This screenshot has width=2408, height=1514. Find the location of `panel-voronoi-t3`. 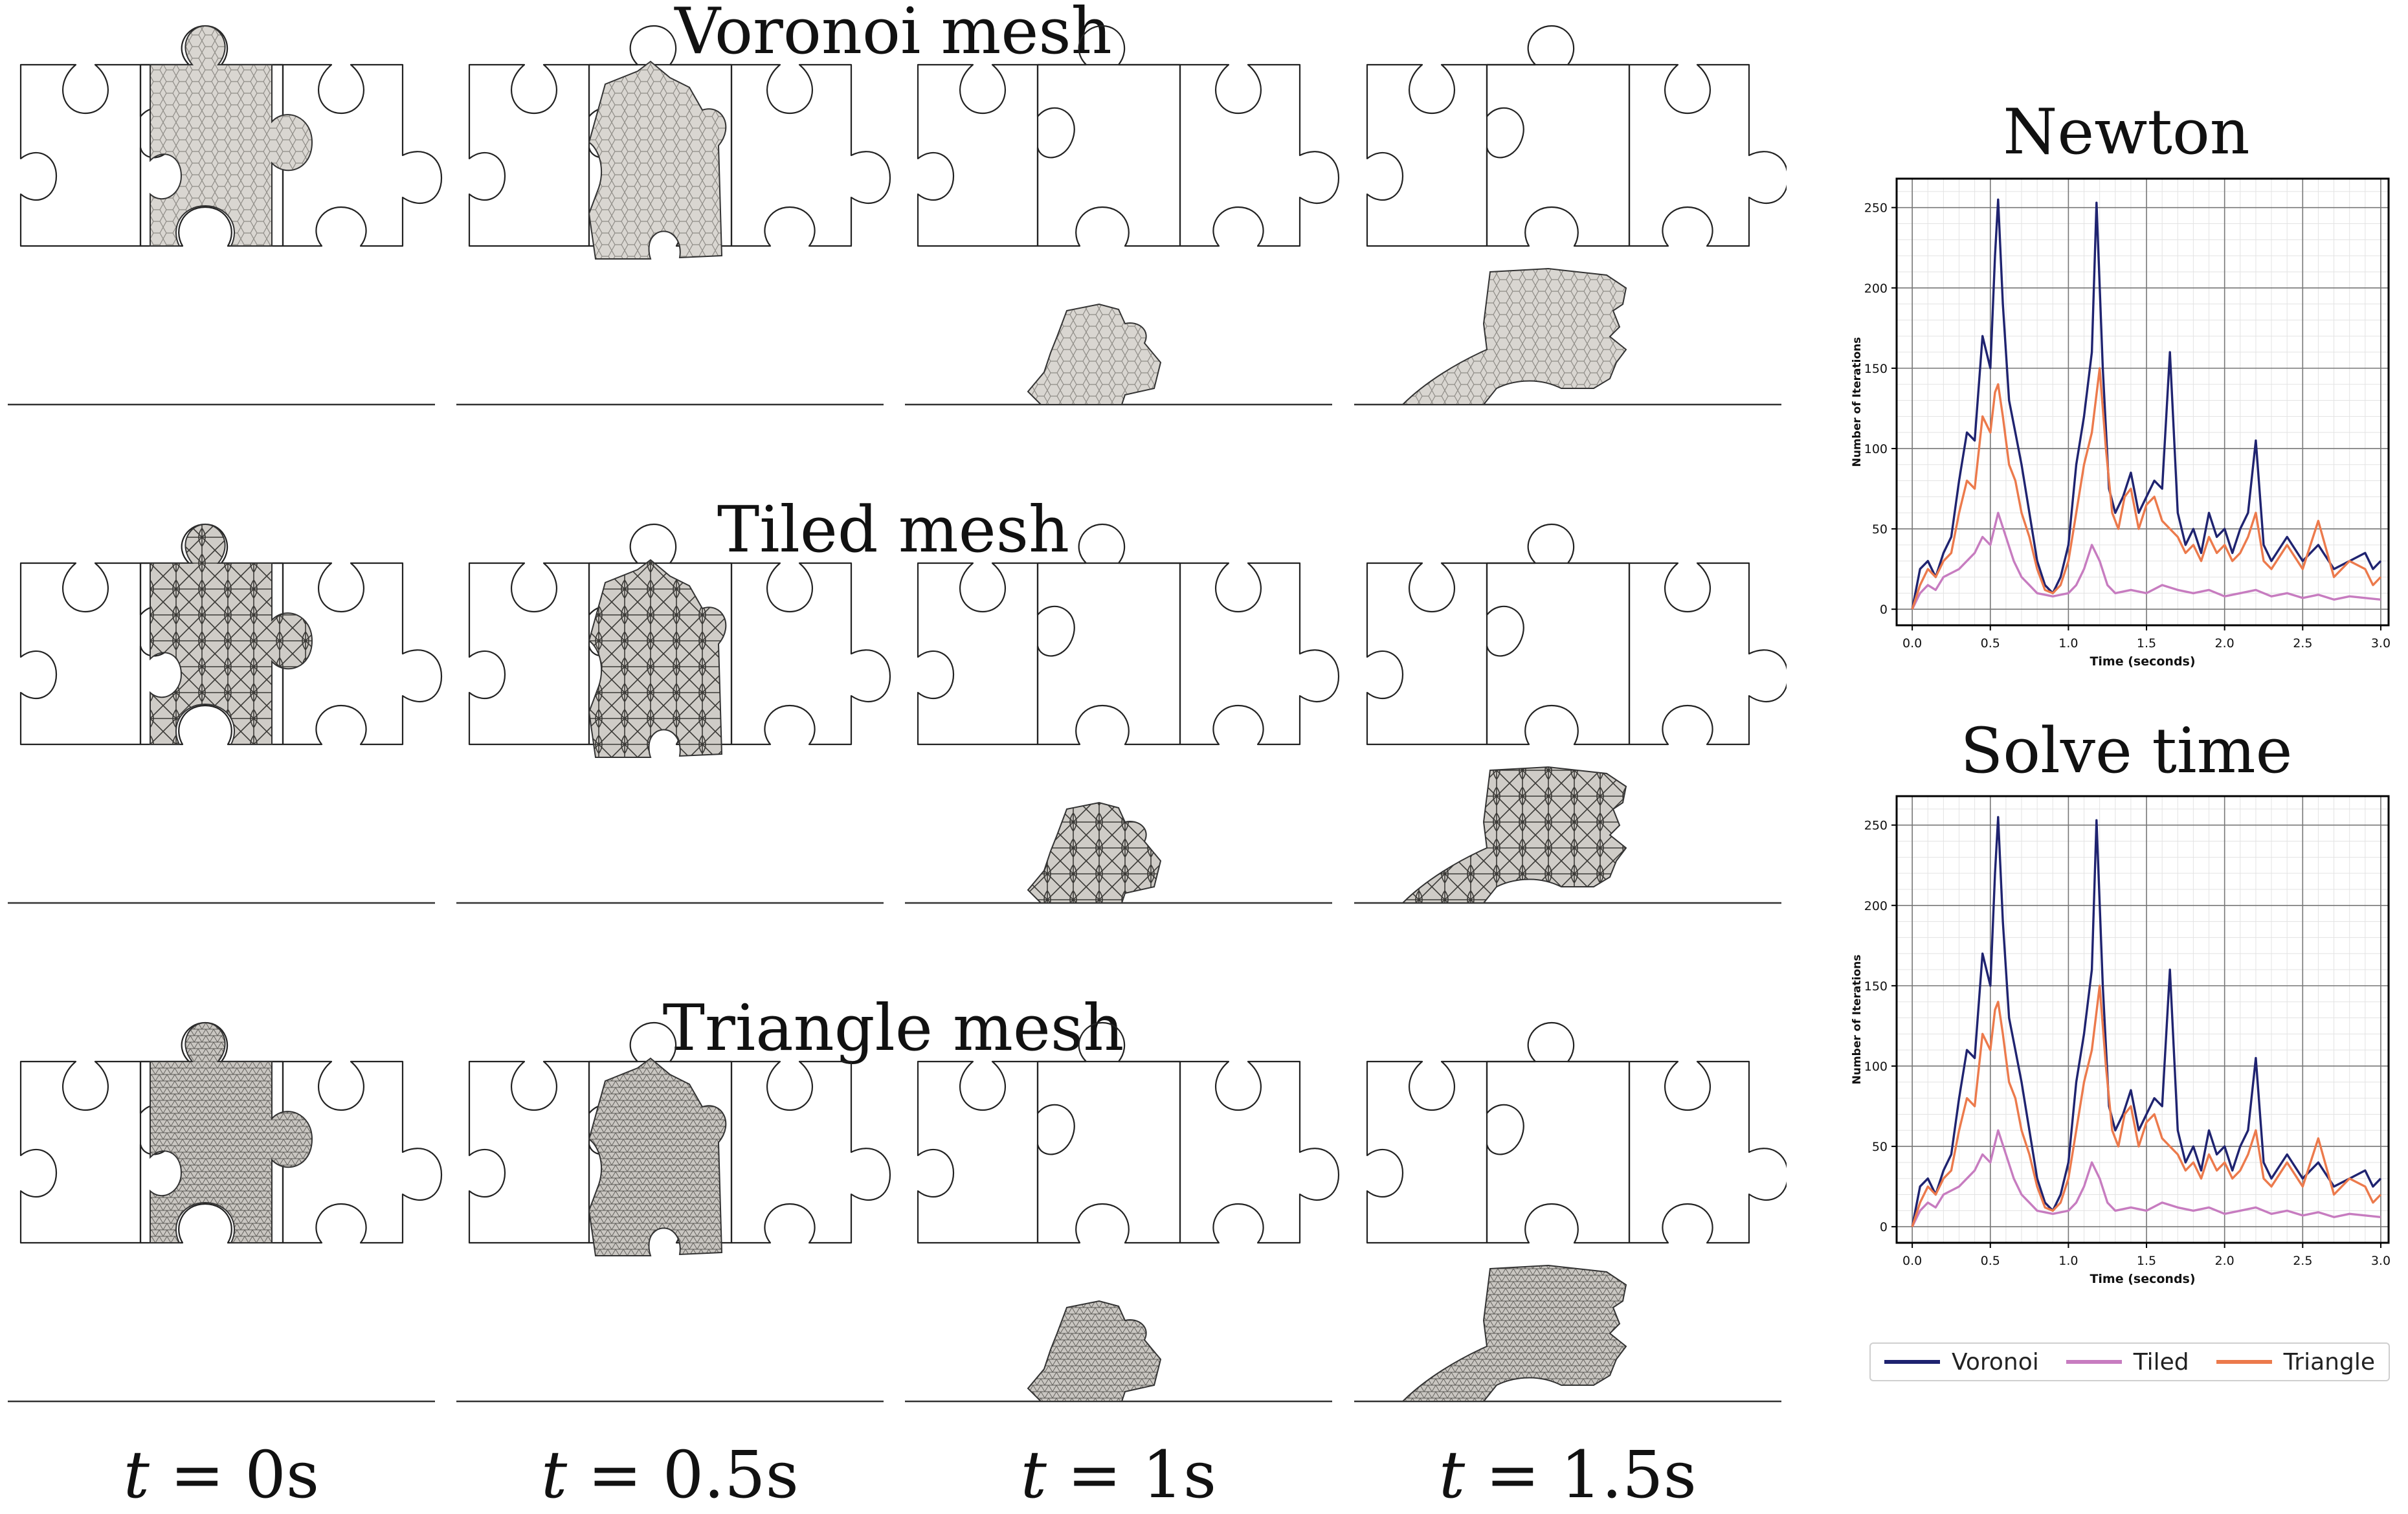

panel-voronoi-t3 is located at coordinates (1570, 215).